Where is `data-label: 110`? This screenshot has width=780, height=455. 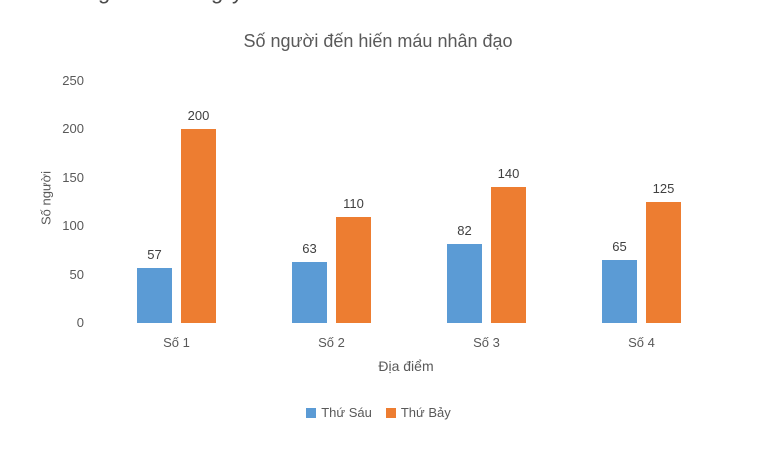 data-label: 110 is located at coordinates (353, 203).